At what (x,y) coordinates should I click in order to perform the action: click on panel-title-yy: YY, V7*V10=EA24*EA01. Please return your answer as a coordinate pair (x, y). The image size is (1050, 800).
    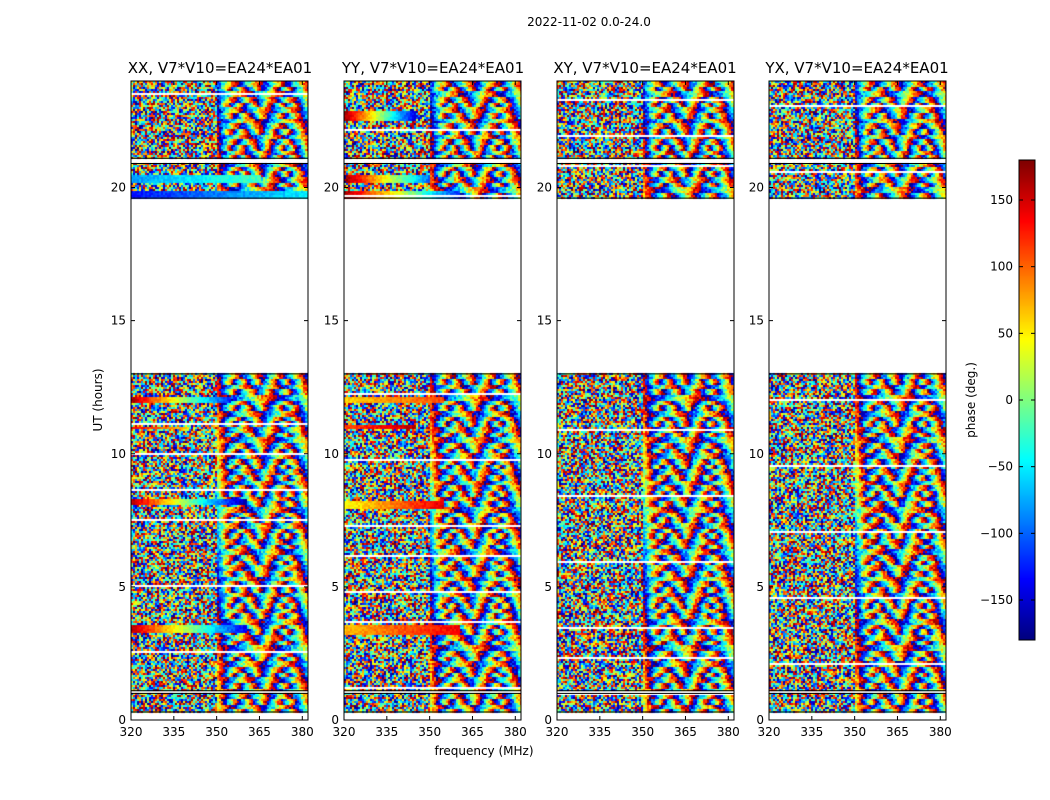
    Looking at the image, I should click on (432, 68).